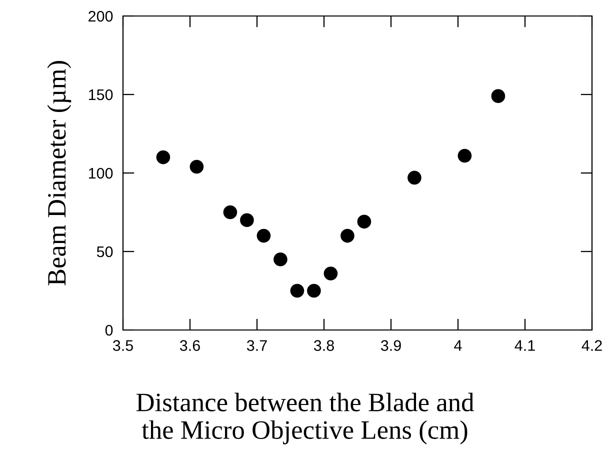 Image resolution: width=609 pixels, height=463 pixels. I want to click on x-tick-label: 4.1, so click(524, 345).